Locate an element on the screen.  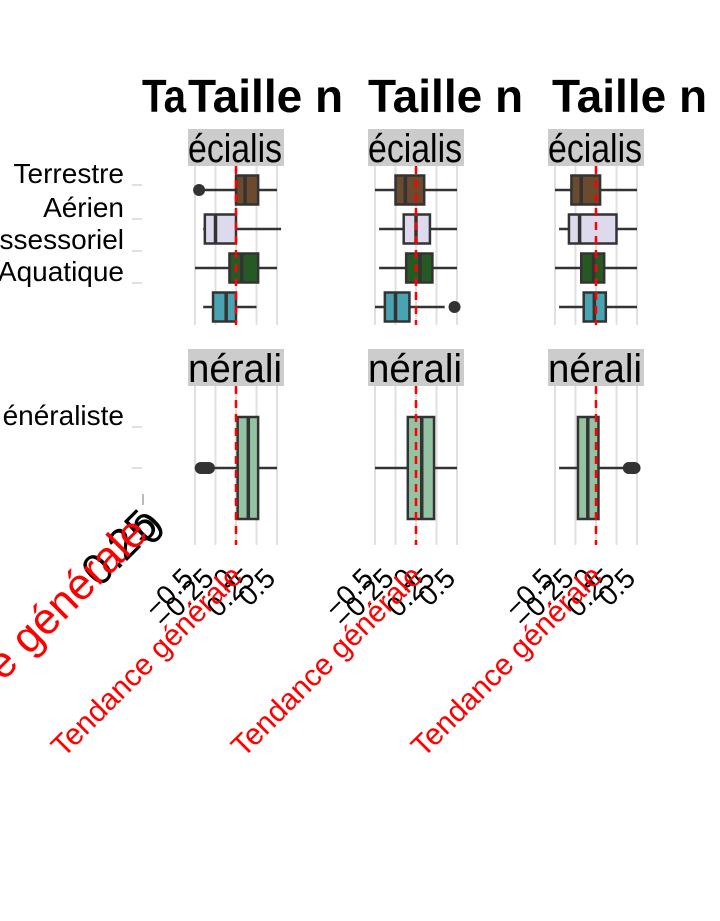
strip-label-2-0: écialis is located at coordinates (595, 149).